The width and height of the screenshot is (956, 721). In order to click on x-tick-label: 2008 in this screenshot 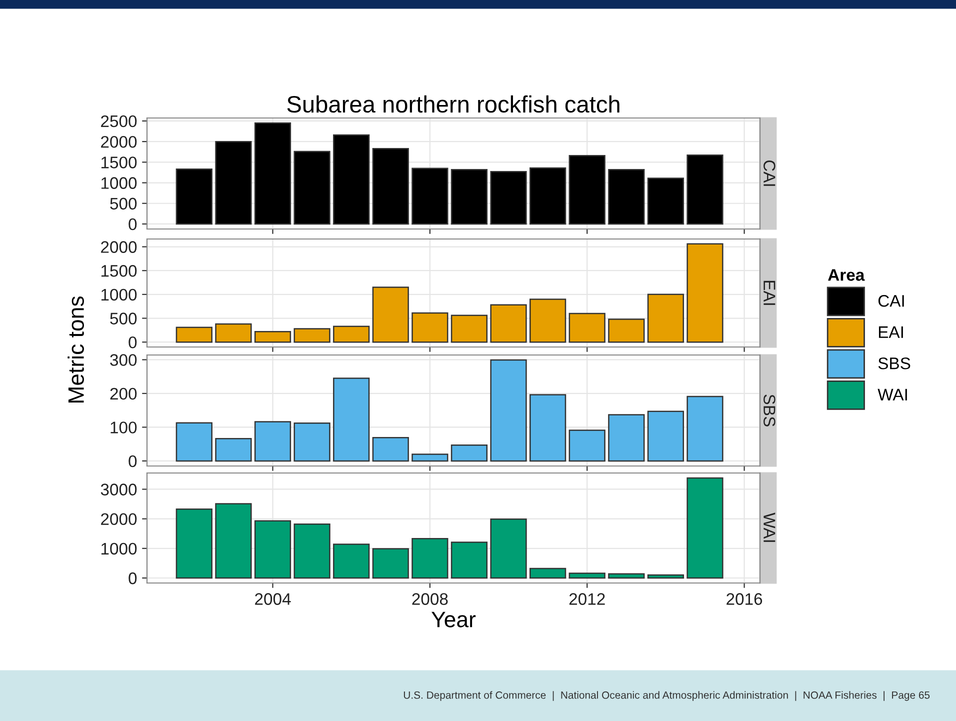, I will do `click(430, 599)`.